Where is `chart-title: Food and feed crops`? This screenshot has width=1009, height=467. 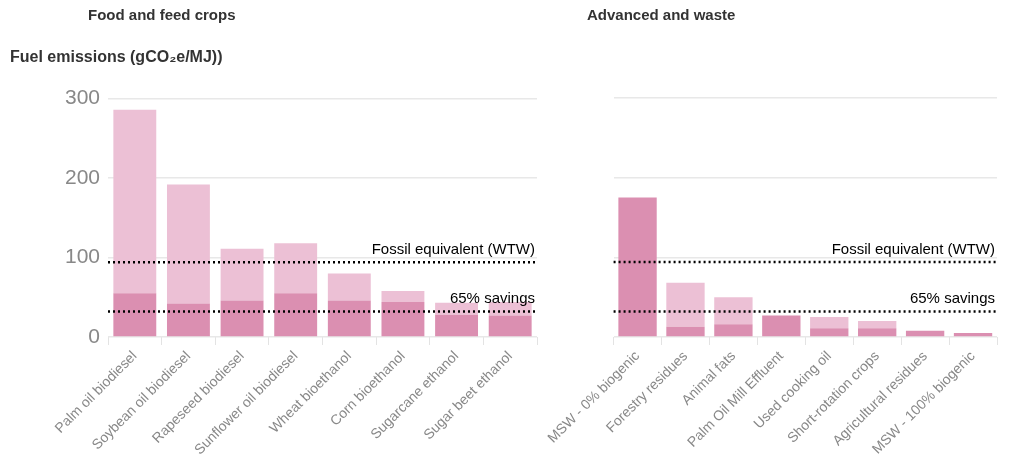
chart-title: Food and feed crops is located at coordinates (162, 14).